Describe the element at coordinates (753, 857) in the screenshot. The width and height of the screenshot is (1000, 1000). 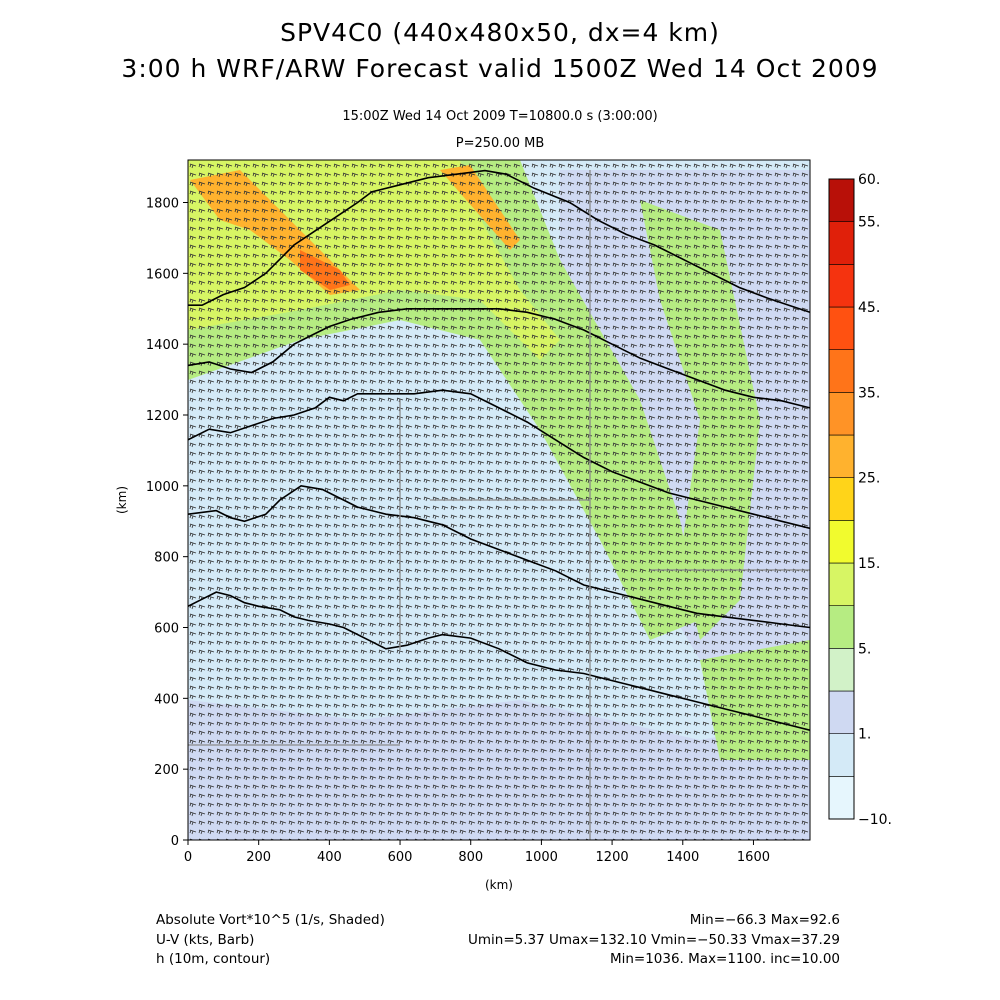
I see `x-tick-label: 1600` at that location.